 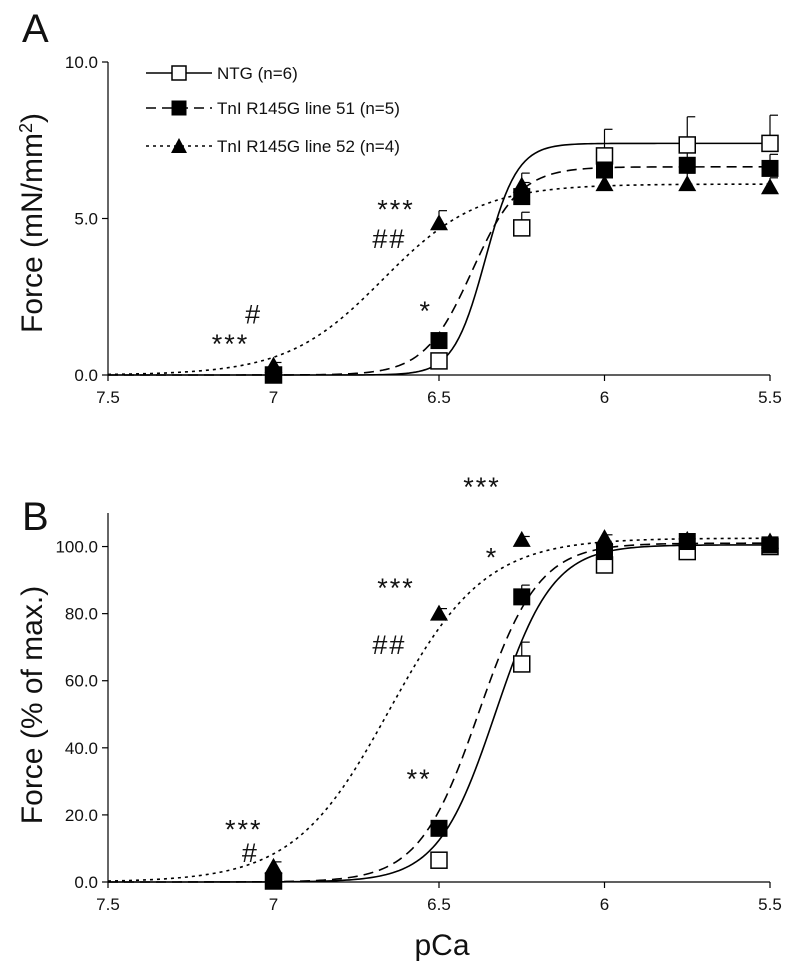 What do you see at coordinates (81, 614) in the screenshot?
I see `panel-b-y-tick-label: 80.0` at bounding box center [81, 614].